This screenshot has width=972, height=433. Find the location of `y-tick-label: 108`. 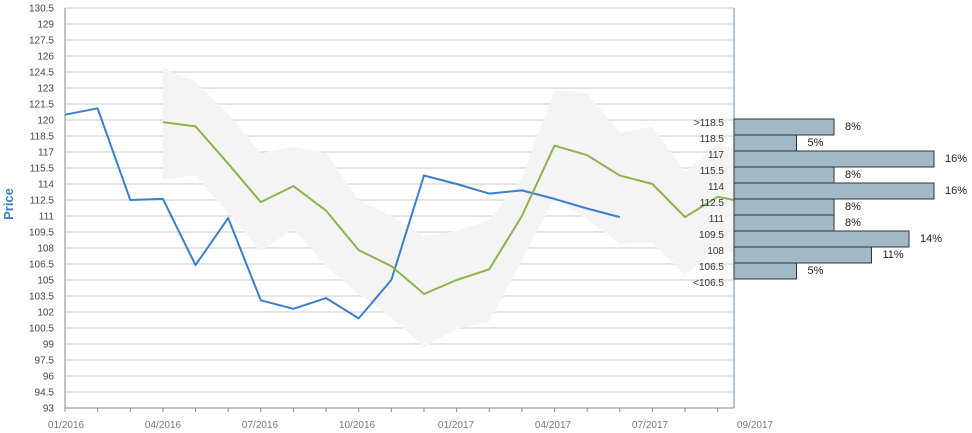

y-tick-label: 108 is located at coordinates (45, 249).